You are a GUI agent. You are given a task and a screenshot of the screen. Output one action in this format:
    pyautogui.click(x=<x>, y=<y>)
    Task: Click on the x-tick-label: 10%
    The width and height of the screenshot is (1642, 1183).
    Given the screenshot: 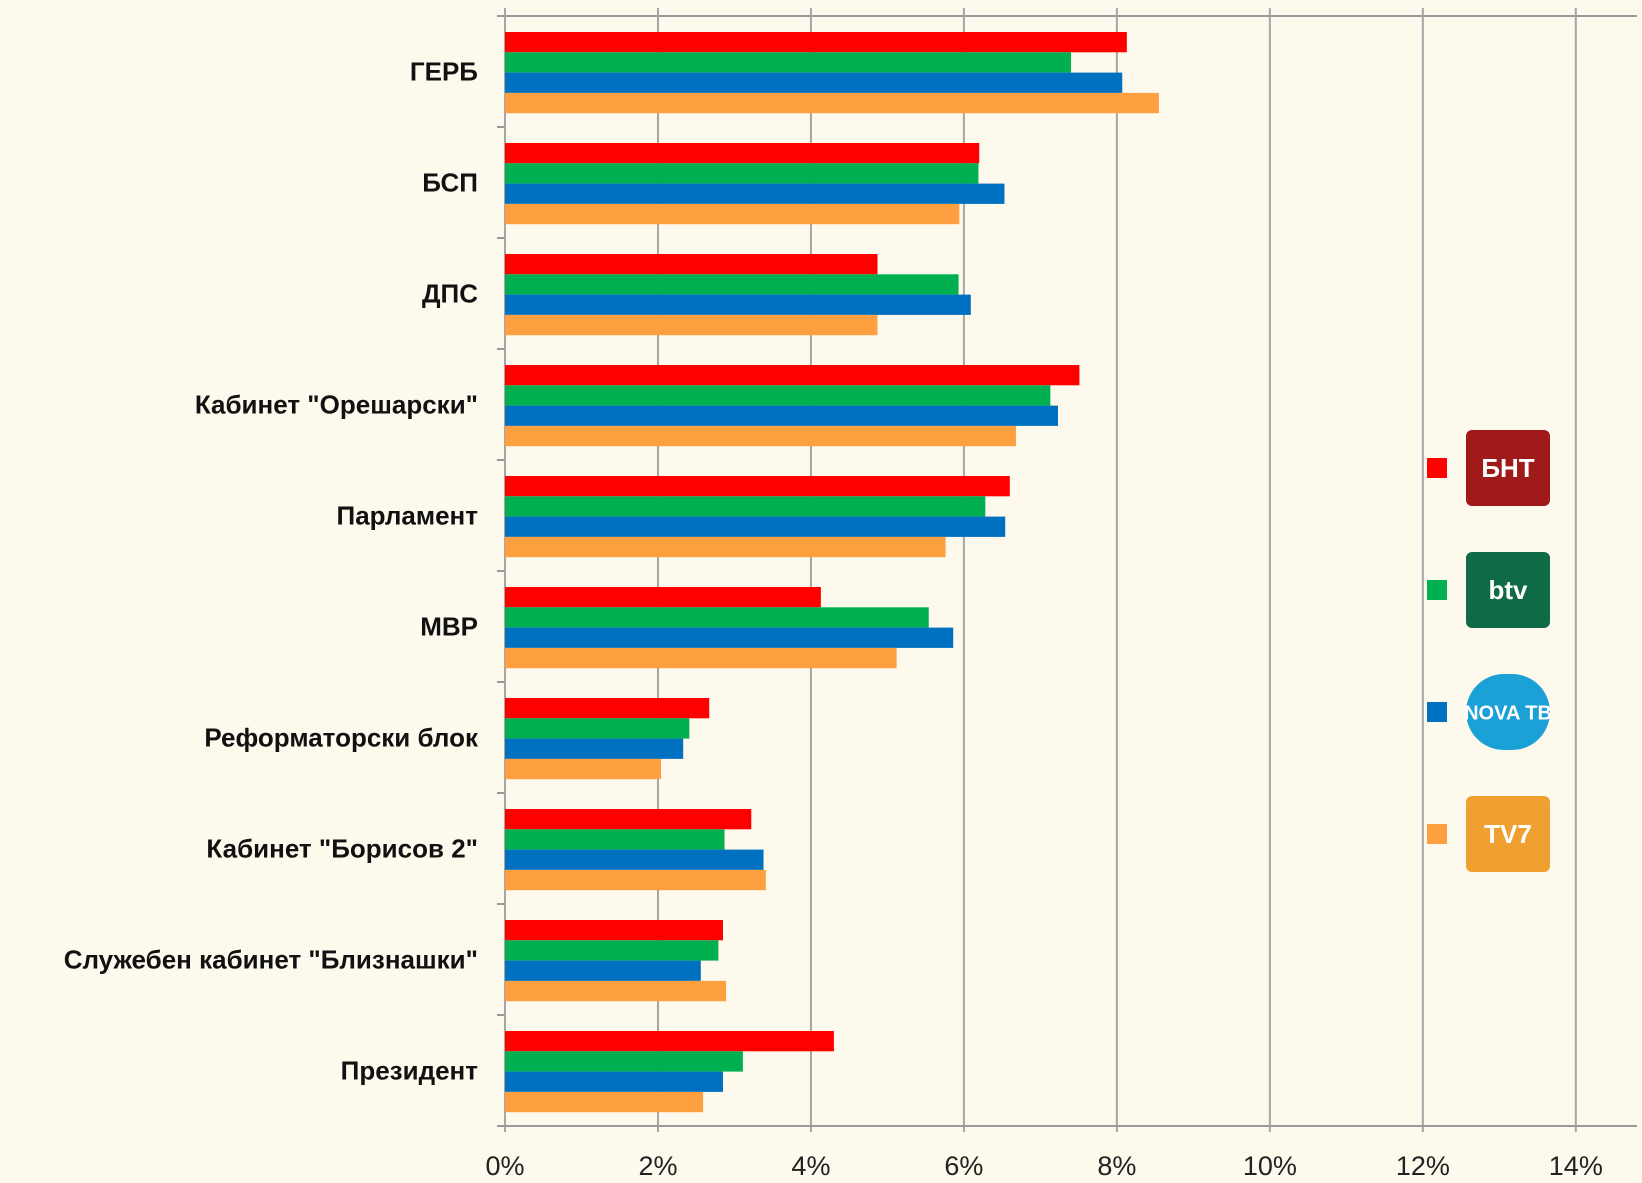 What is the action you would take?
    pyautogui.click(x=1270, y=1166)
    